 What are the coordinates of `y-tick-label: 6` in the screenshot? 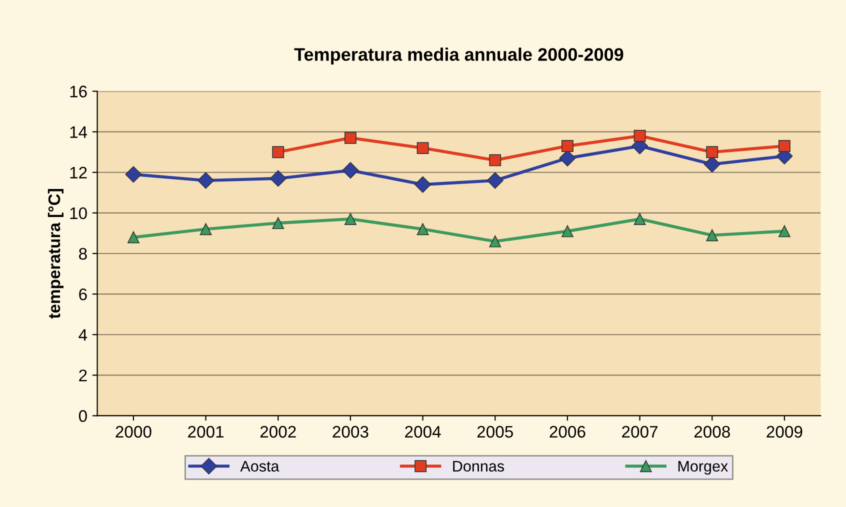 It's located at (83, 294).